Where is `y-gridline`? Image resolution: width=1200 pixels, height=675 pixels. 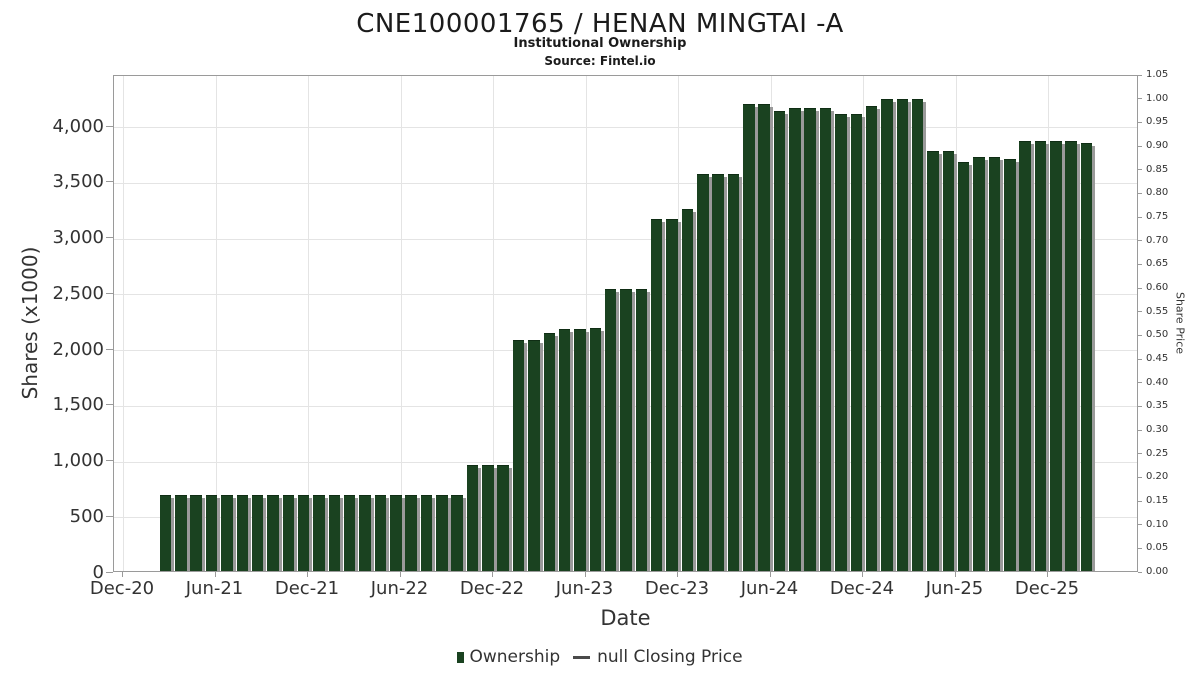
y-gridline is located at coordinates (625, 128).